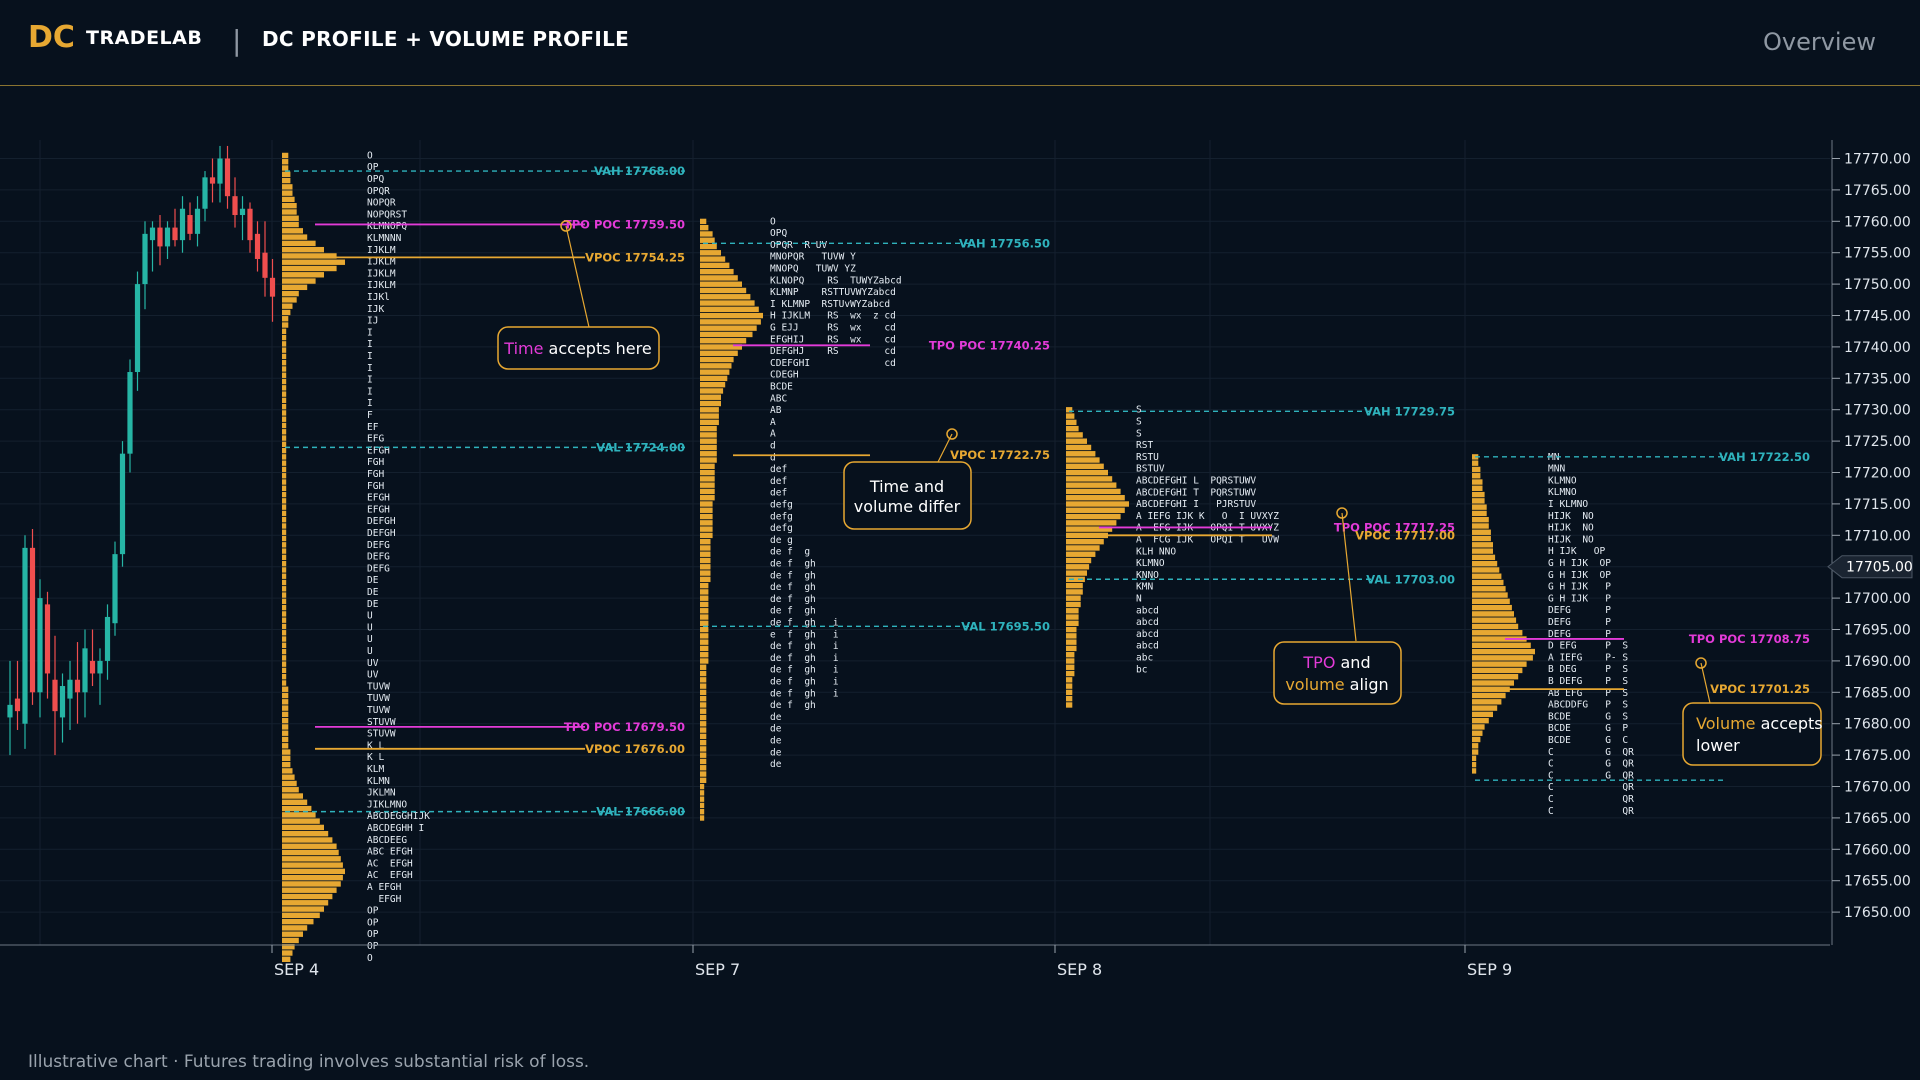 Image resolution: width=1920 pixels, height=1080 pixels. I want to click on tpo-row: KLMNNN, so click(384, 238).